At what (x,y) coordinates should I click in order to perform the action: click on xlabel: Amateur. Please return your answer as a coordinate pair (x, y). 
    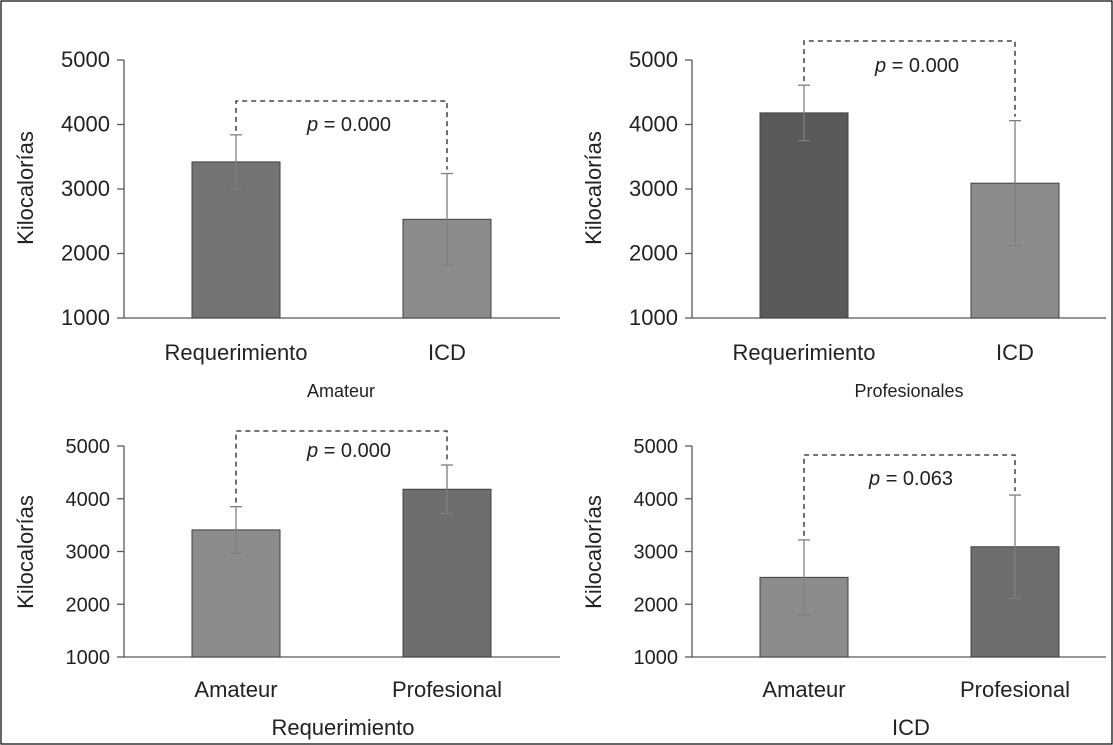
    Looking at the image, I should click on (341, 391).